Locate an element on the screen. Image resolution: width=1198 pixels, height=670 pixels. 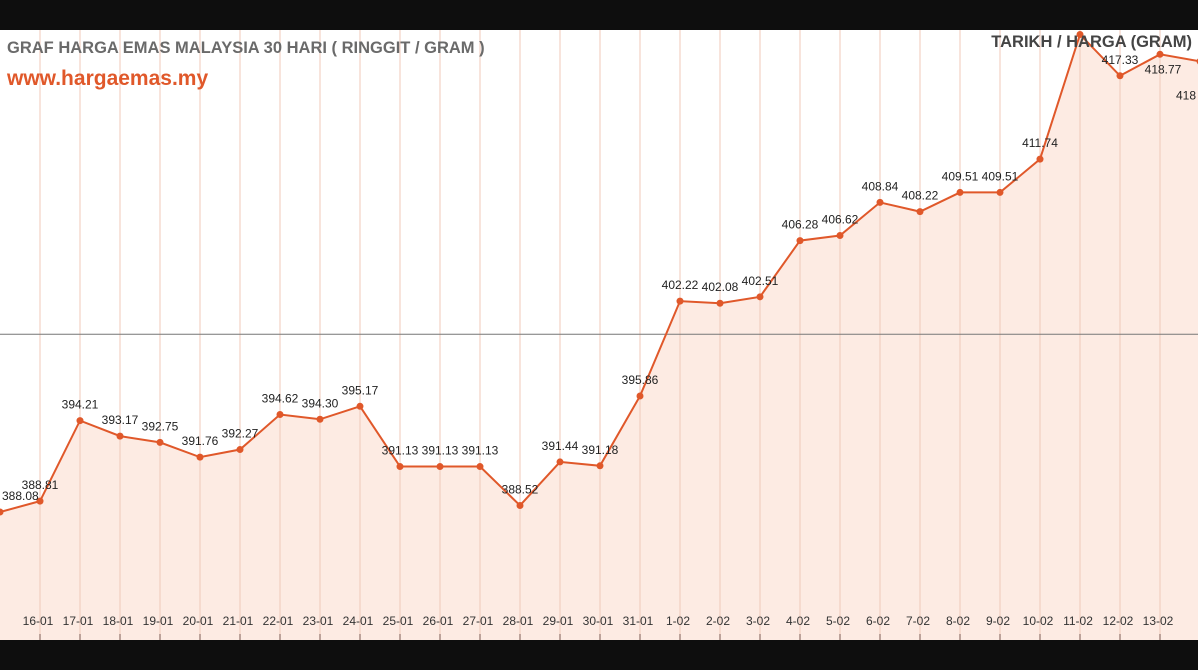
x-tick-label: 27-01 is located at coordinates (478, 621).